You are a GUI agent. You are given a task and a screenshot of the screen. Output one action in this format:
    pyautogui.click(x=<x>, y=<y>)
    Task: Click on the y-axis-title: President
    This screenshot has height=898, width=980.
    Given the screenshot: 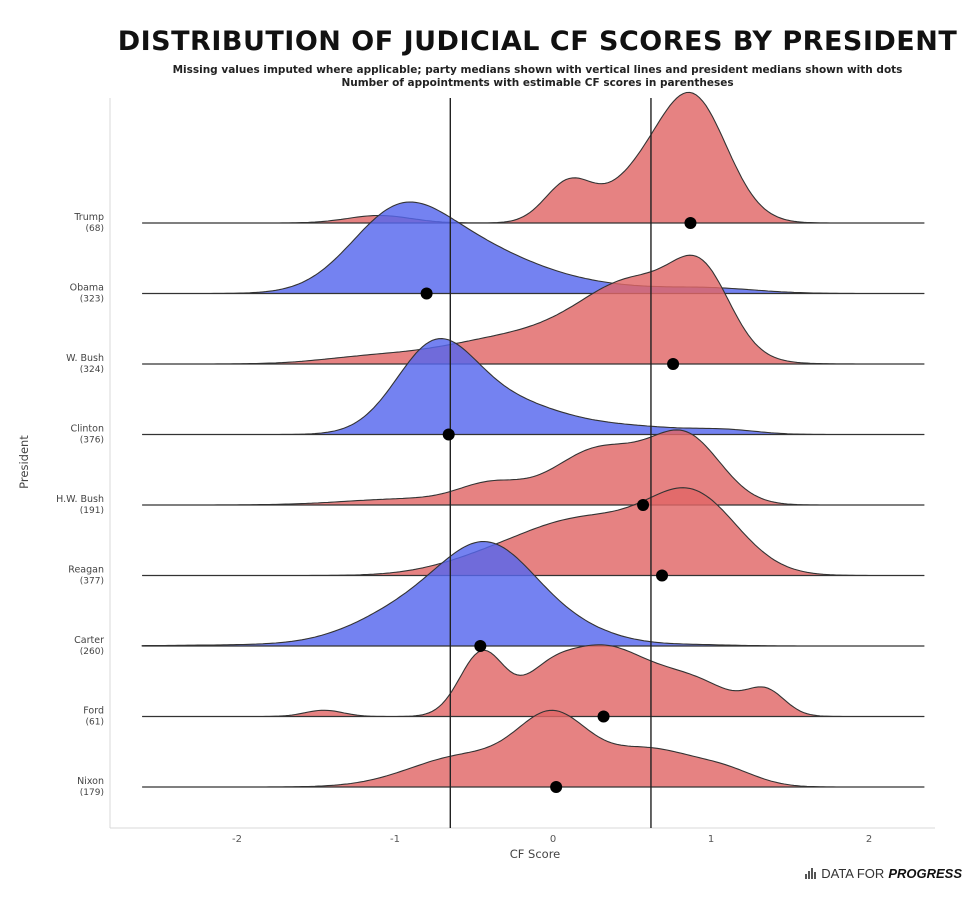 What is the action you would take?
    pyautogui.click(x=24, y=462)
    